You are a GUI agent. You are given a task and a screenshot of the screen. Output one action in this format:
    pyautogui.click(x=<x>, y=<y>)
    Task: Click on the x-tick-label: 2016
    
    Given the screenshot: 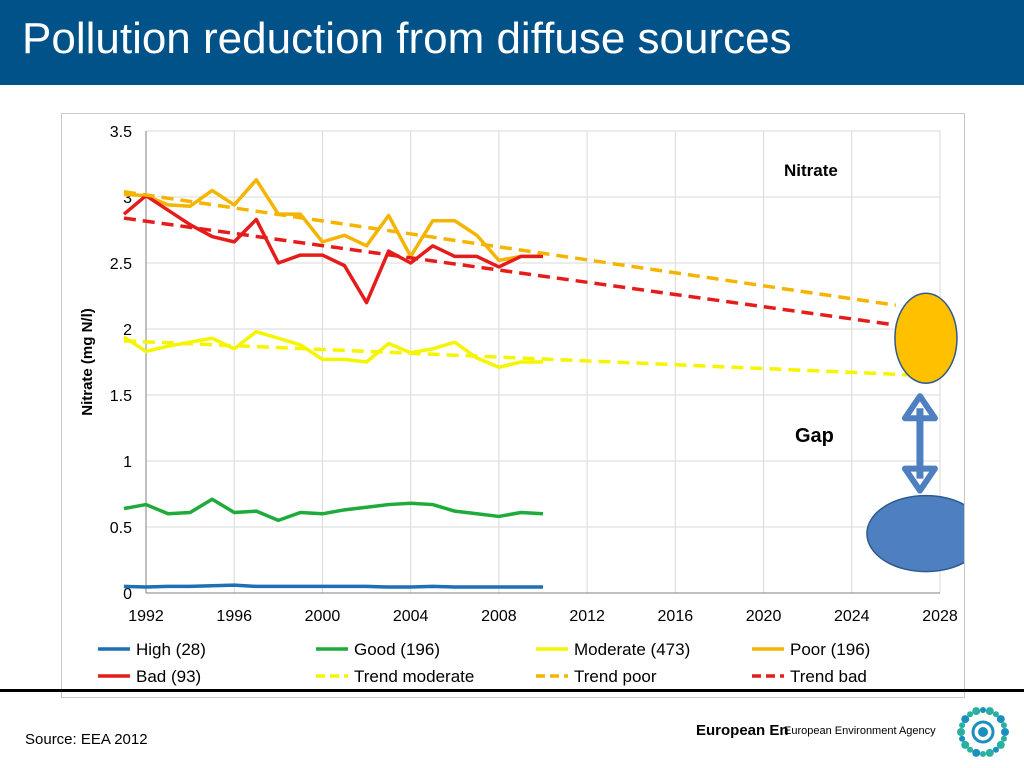 What is the action you would take?
    pyautogui.click(x=676, y=616)
    